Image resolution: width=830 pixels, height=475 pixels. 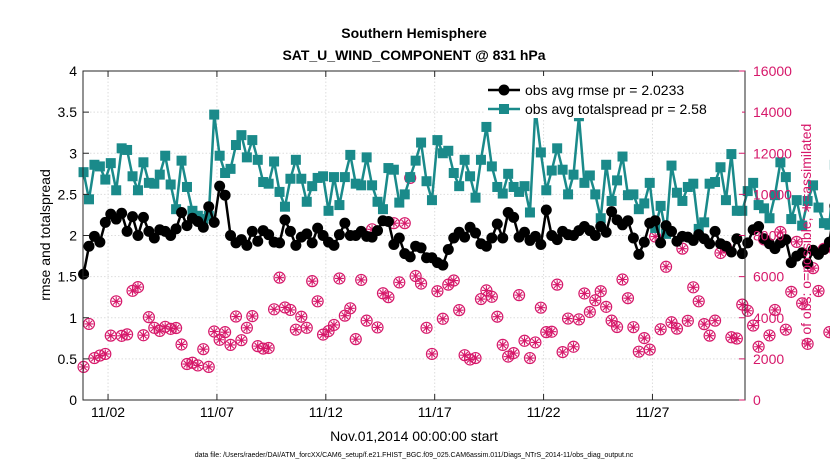 What do you see at coordinates (435, 412) in the screenshot?
I see `x-tick-label: 11/17` at bounding box center [435, 412].